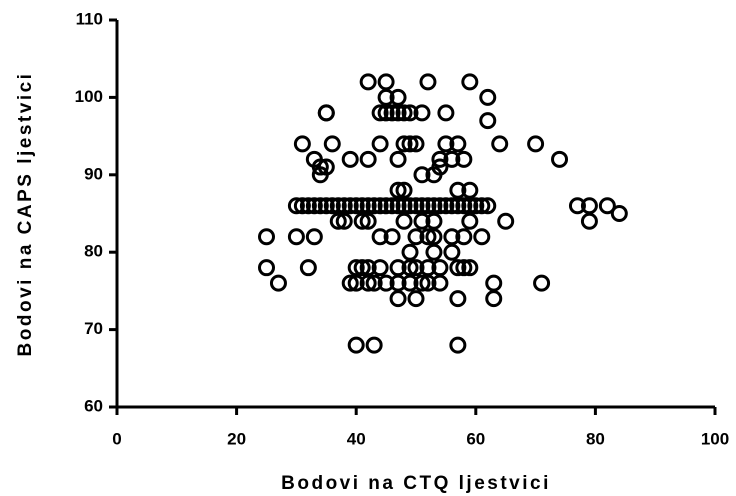 This screenshot has width=736, height=496. What do you see at coordinates (93, 173) in the screenshot?
I see `y-tick-label: 90` at bounding box center [93, 173].